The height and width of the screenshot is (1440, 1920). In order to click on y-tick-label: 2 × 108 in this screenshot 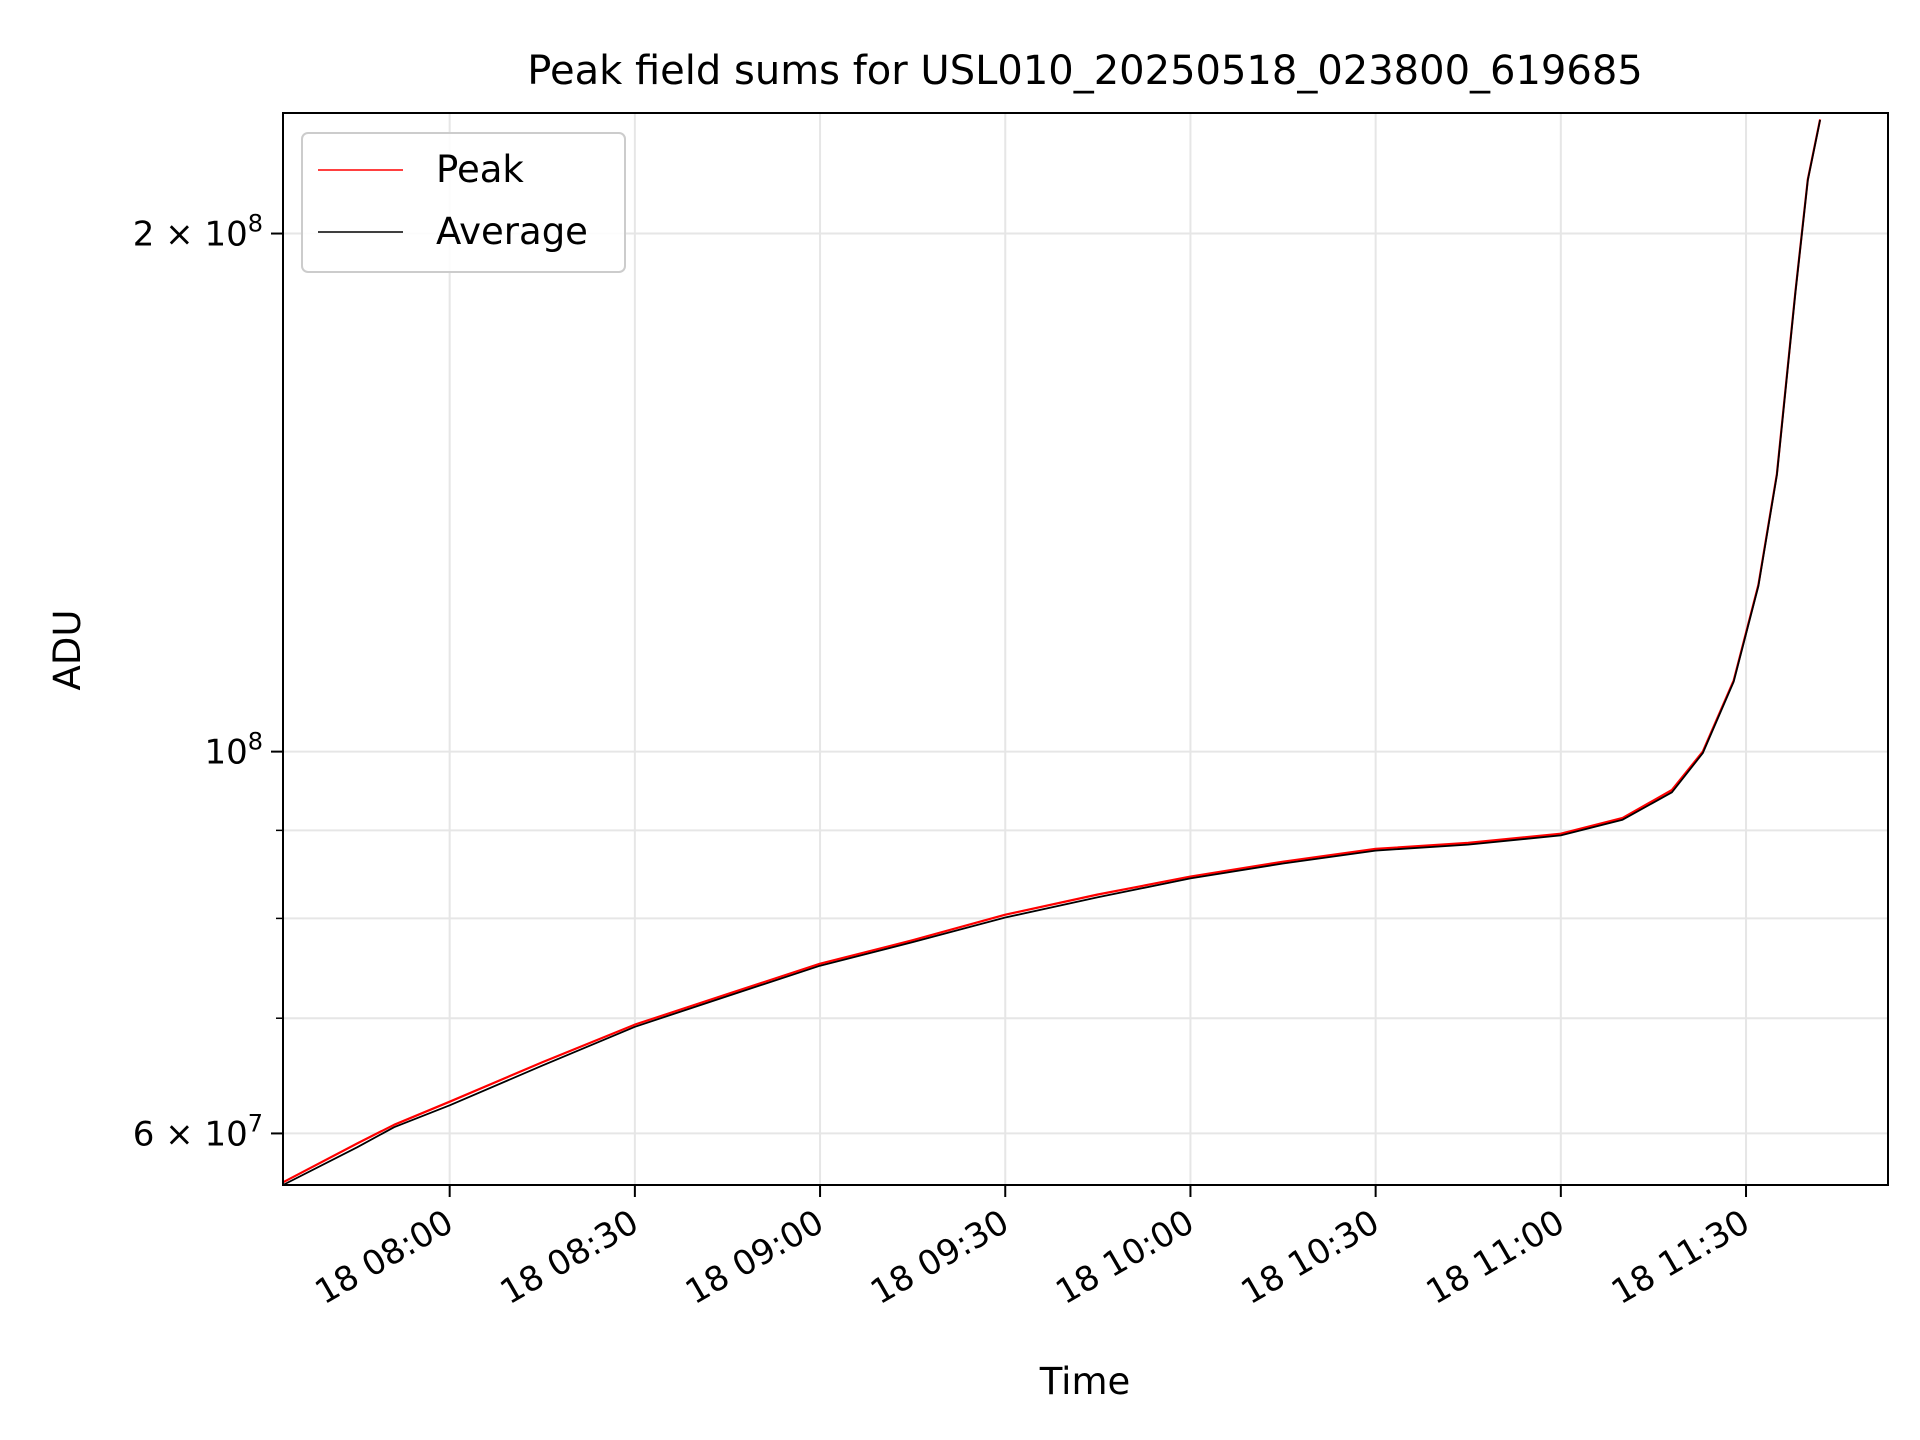, I will do `click(198, 232)`.